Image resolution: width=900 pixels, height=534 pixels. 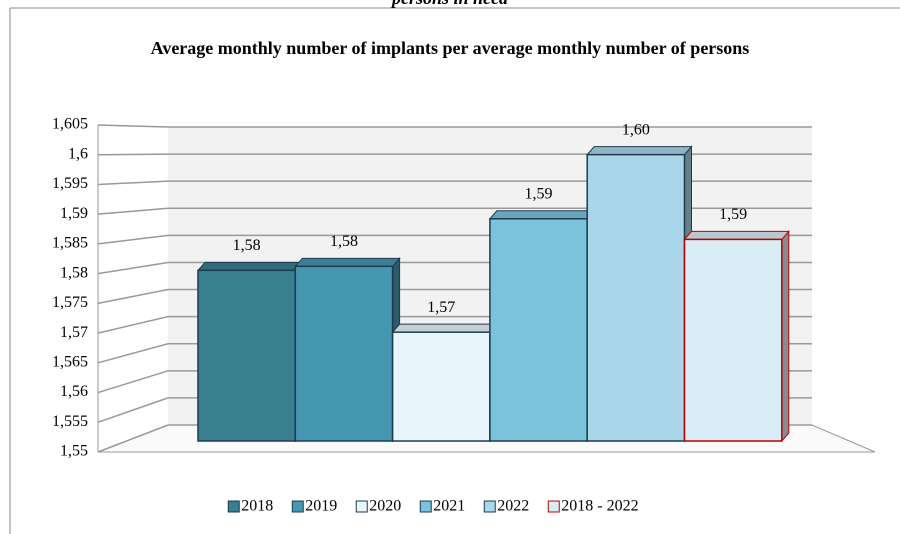 What do you see at coordinates (636, 129) in the screenshot?
I see `value-label: 1,60` at bounding box center [636, 129].